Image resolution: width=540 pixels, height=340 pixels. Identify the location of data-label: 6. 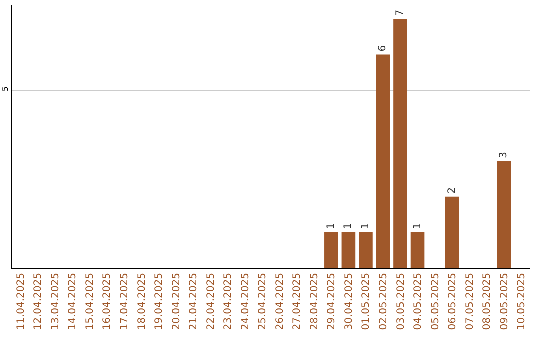
(383, 48).